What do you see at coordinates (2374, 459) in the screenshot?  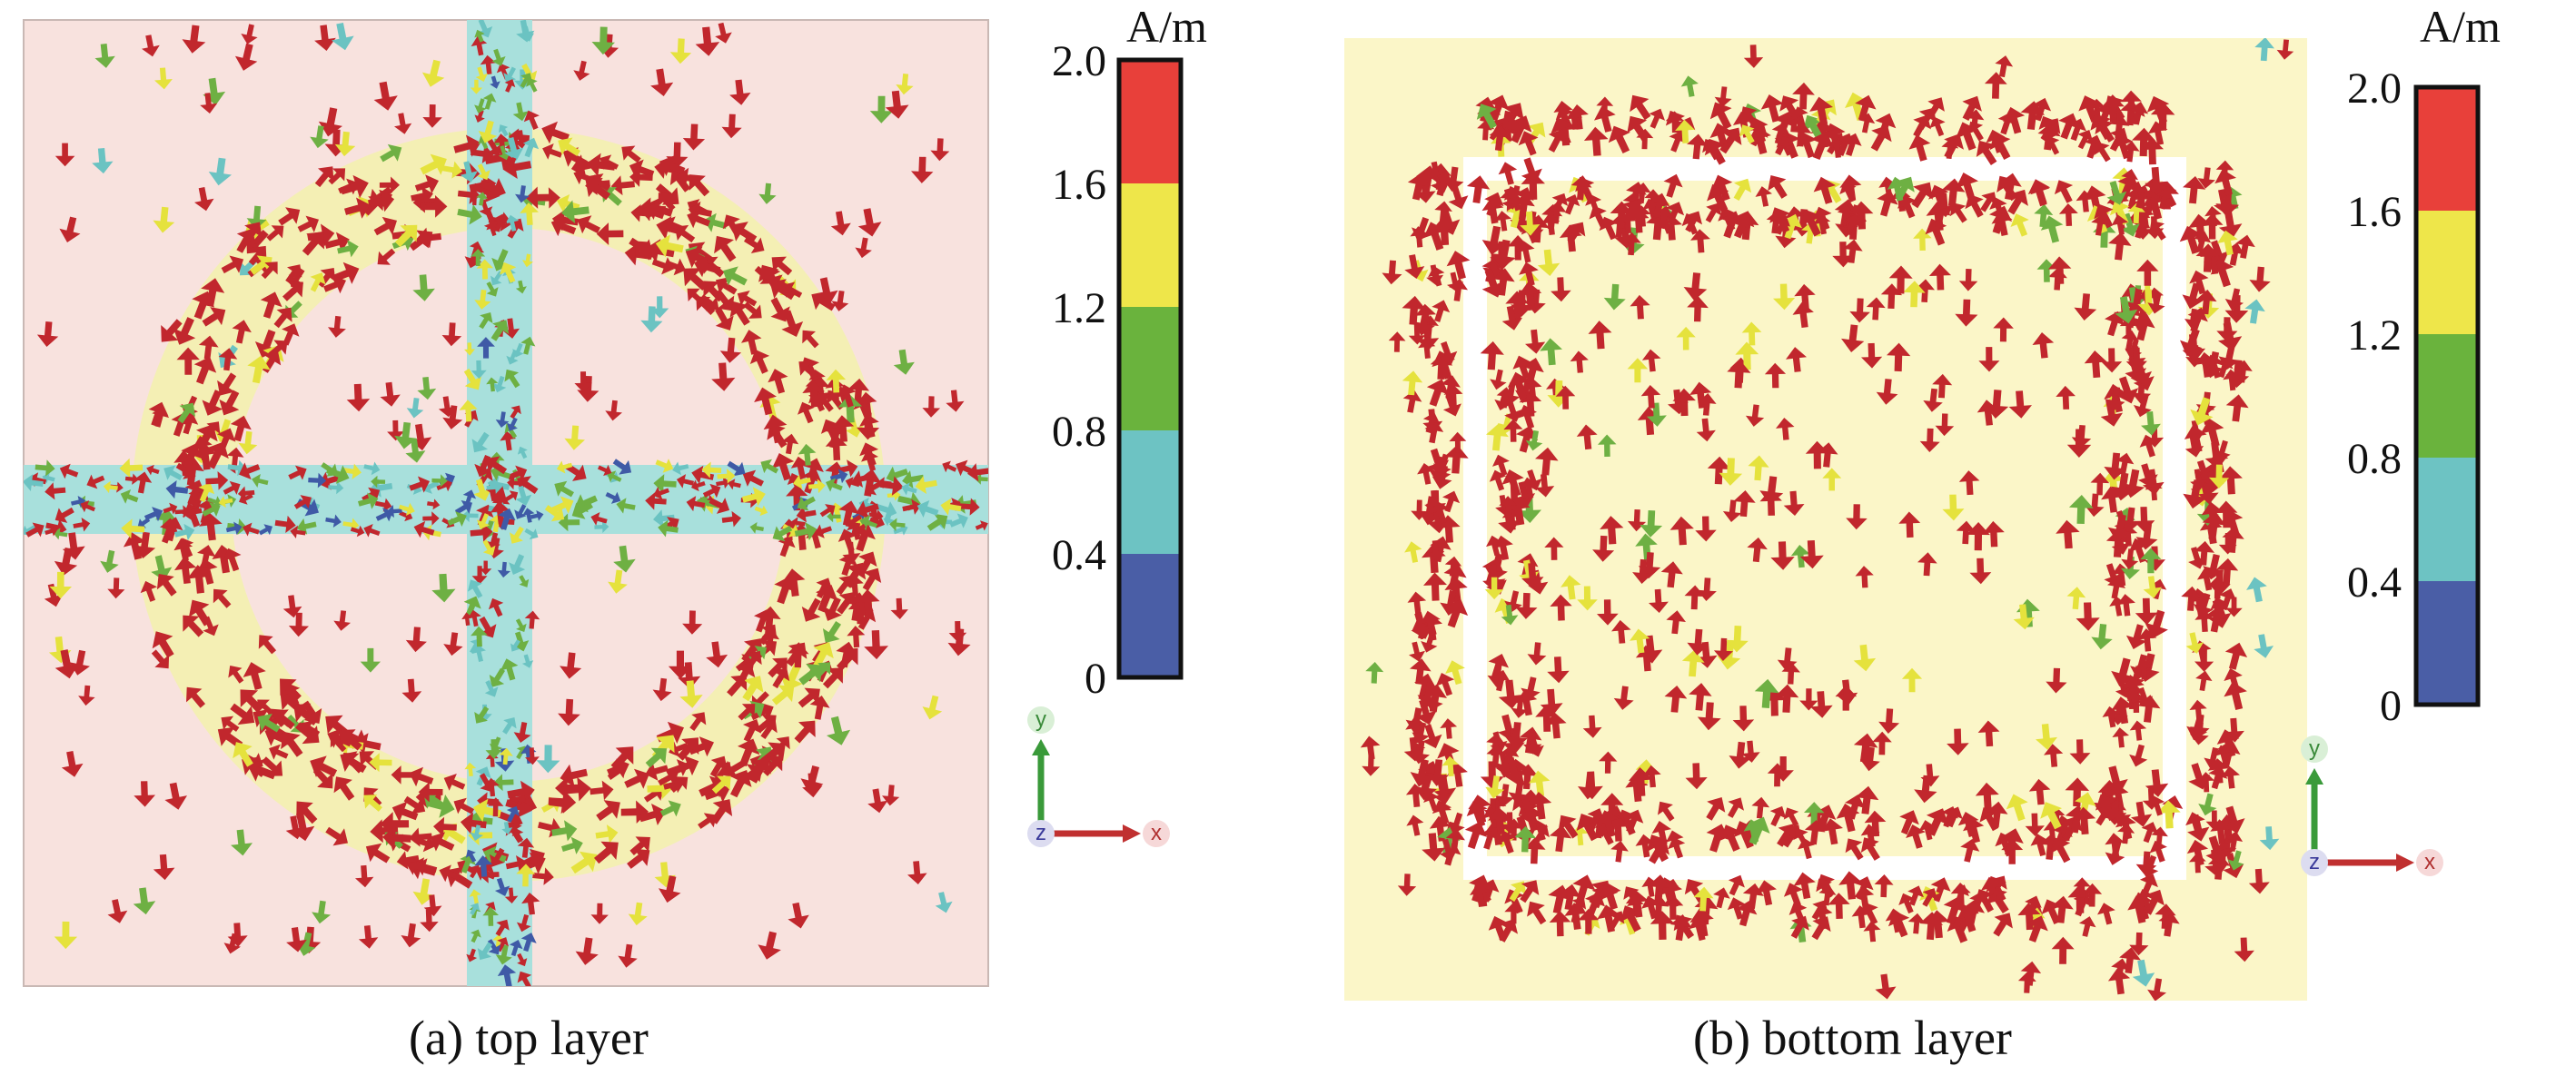 I see `colorbar-b-tick-0.8: 0.8` at bounding box center [2374, 459].